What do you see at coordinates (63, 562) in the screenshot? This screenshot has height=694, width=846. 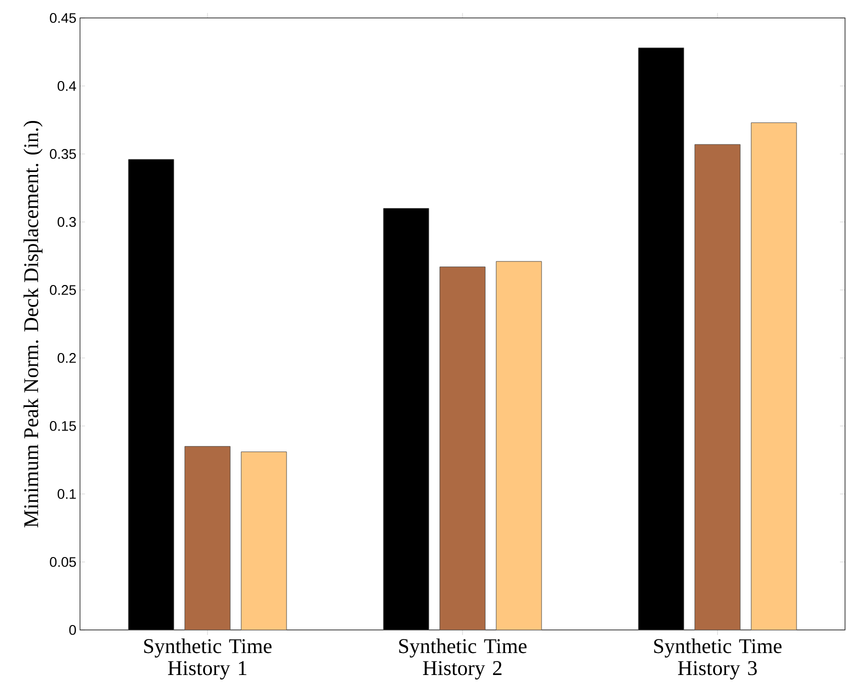 I see `y-tick-label: 0.05` at bounding box center [63, 562].